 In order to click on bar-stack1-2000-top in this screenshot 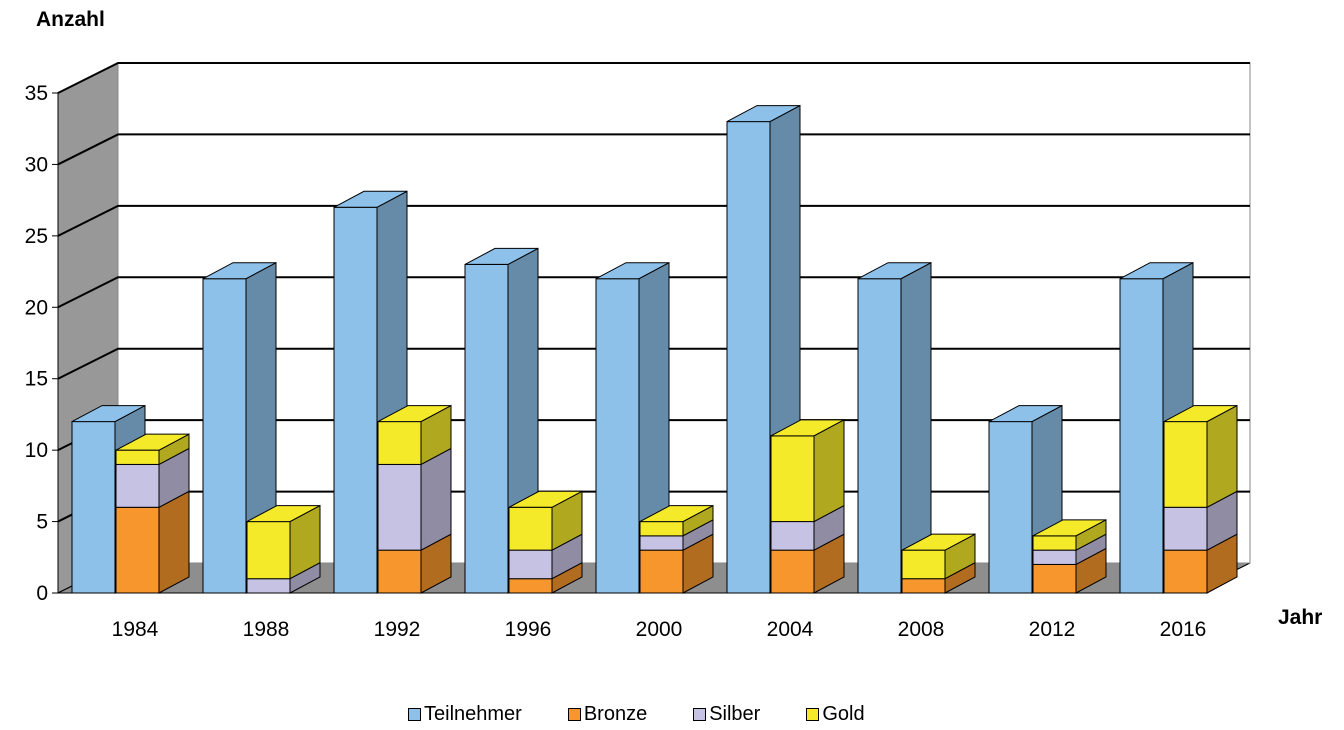, I will do `click(676, 514)`.